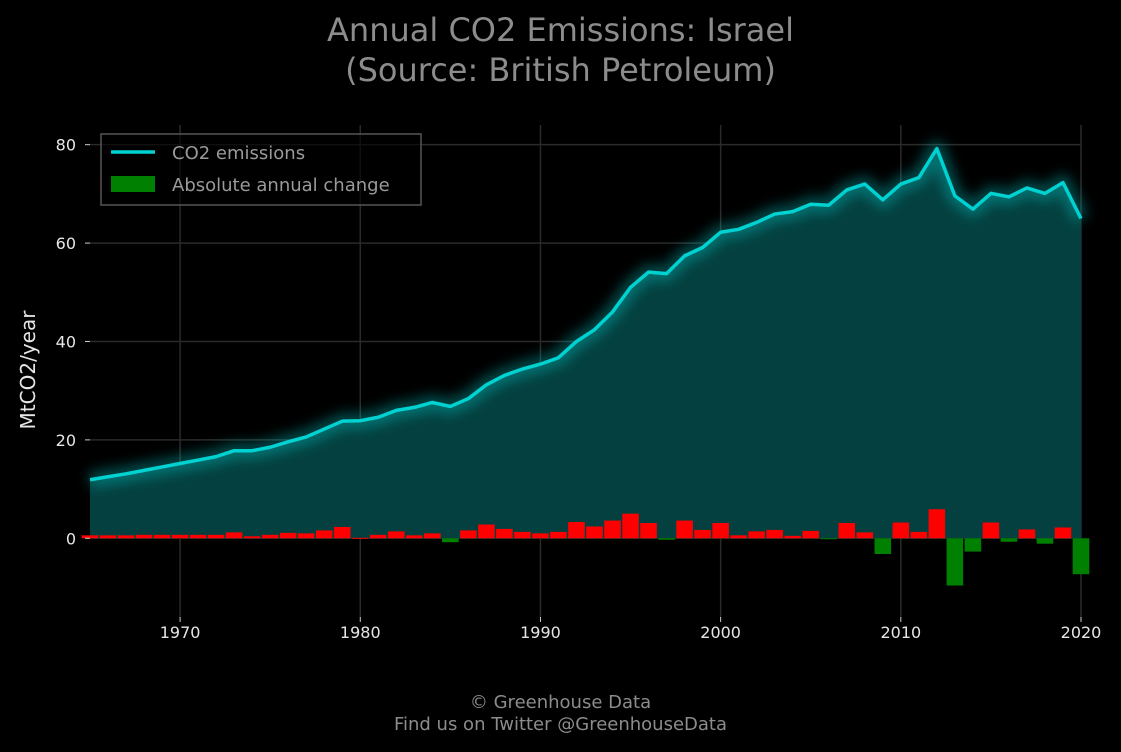  I want to click on x-tick-label: 2020, so click(1081, 632).